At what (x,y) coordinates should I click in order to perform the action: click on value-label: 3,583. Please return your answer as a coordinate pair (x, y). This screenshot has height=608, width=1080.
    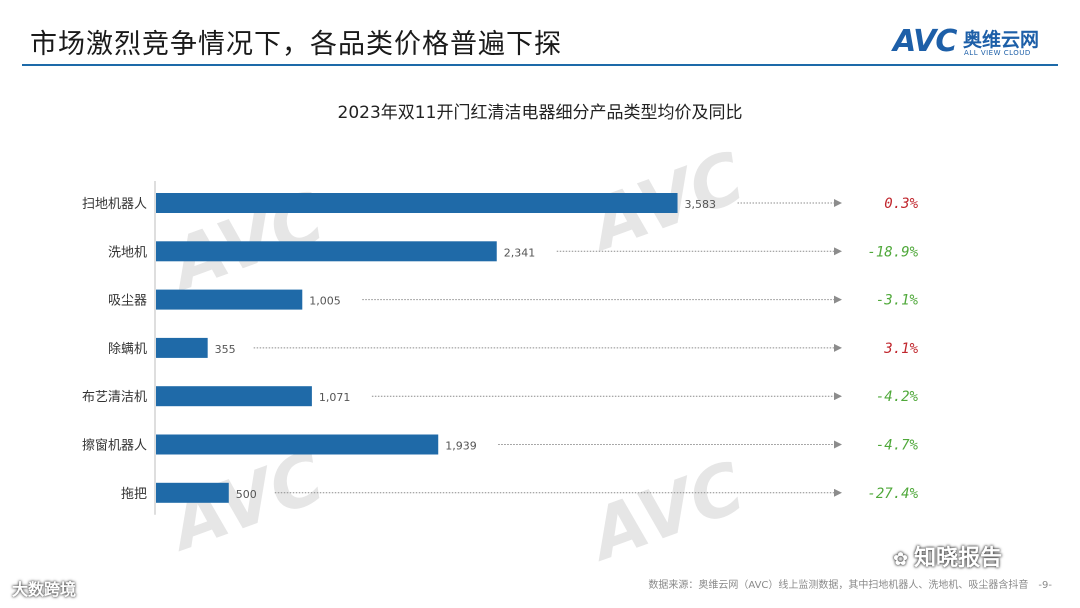
    Looking at the image, I should click on (701, 204).